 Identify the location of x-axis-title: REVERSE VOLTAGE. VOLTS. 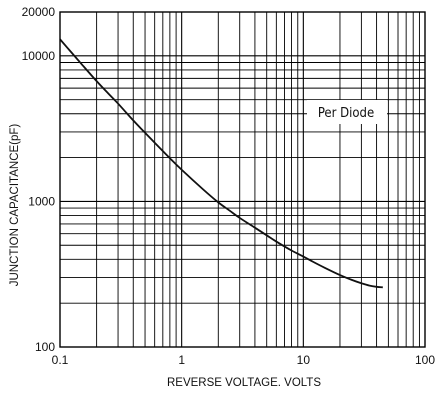
(244, 383).